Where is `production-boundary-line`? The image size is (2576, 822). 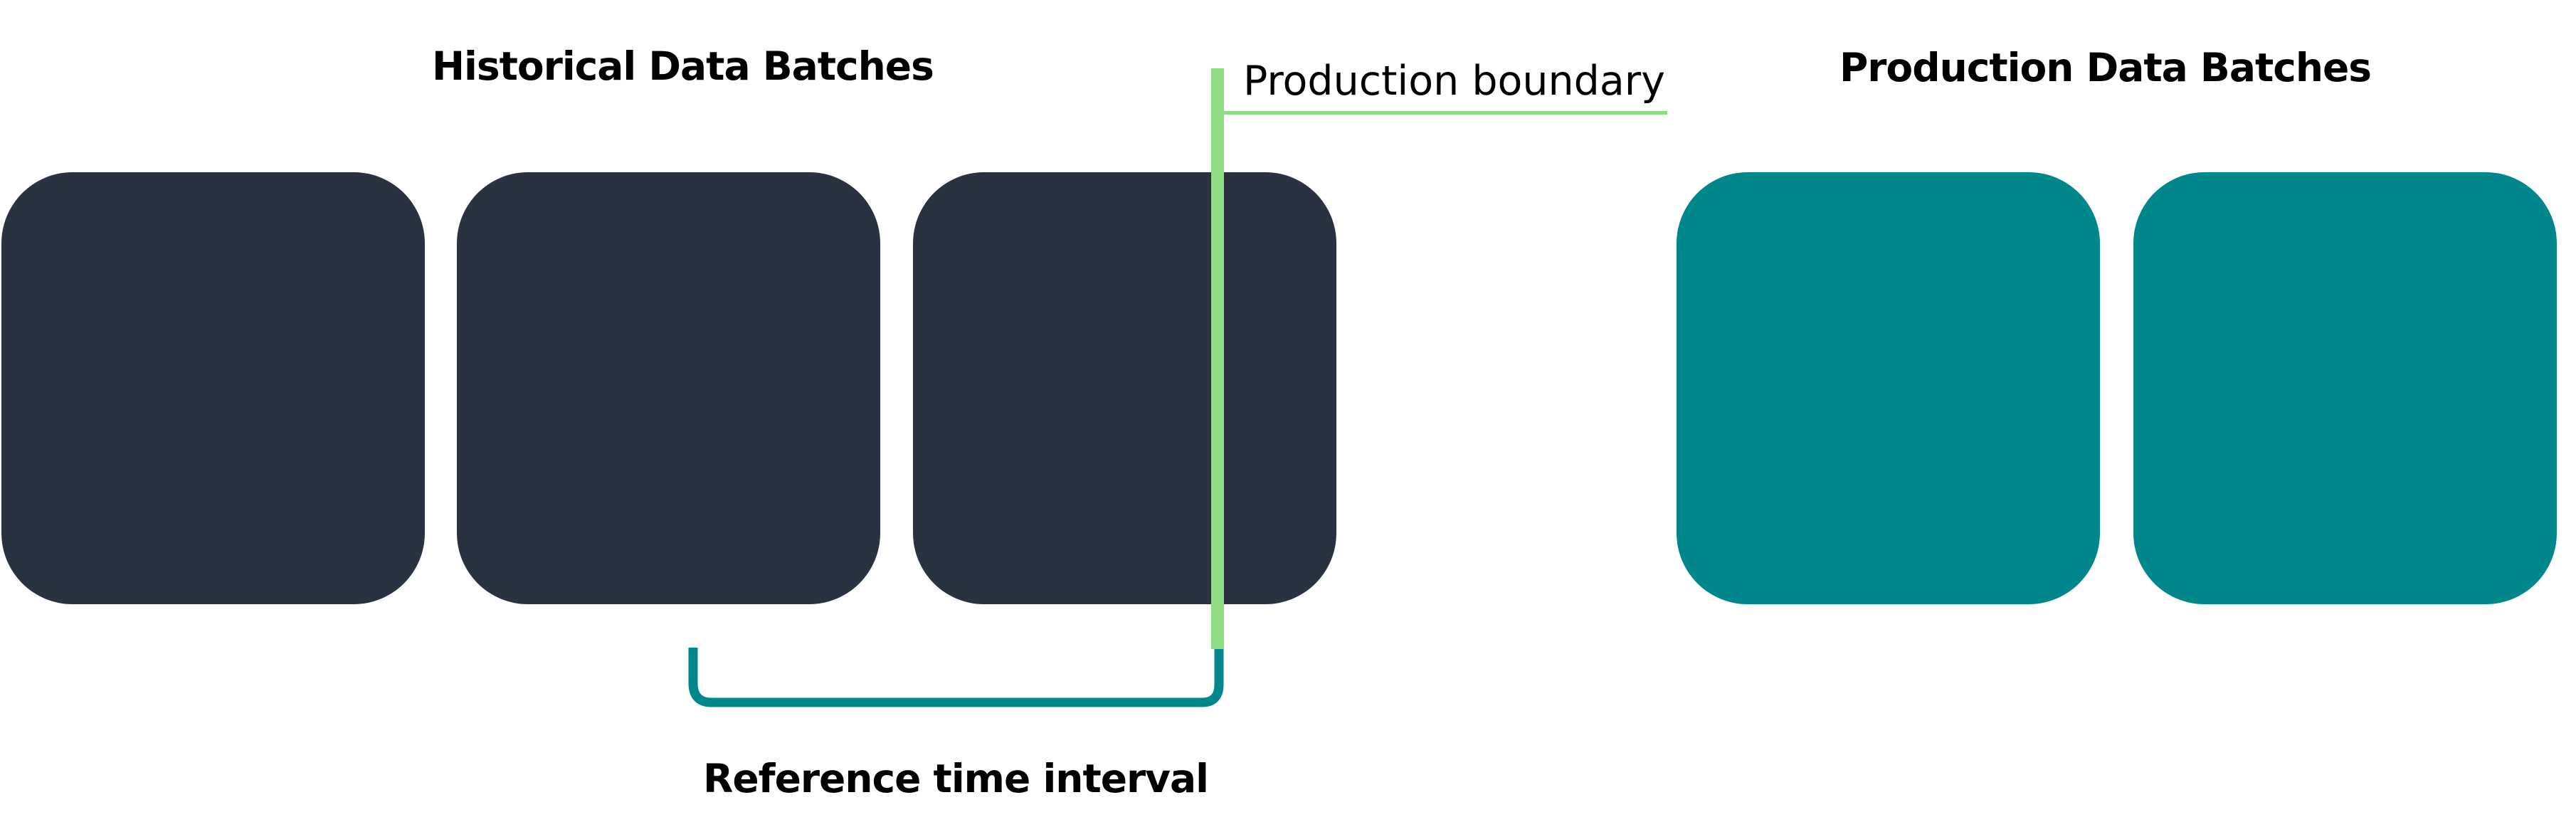
production-boundary-line is located at coordinates (1217, 358).